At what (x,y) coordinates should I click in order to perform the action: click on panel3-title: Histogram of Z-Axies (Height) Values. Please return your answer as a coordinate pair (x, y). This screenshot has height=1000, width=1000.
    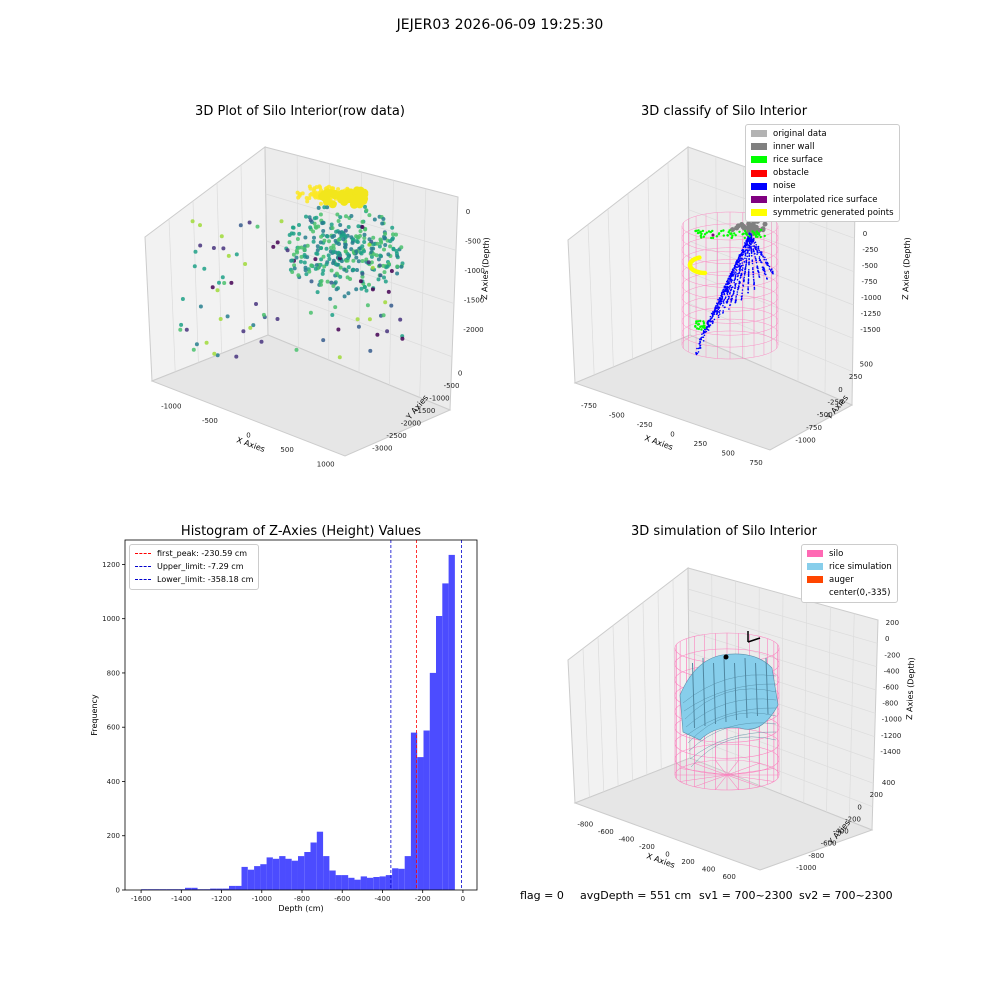
    Looking at the image, I should click on (301, 531).